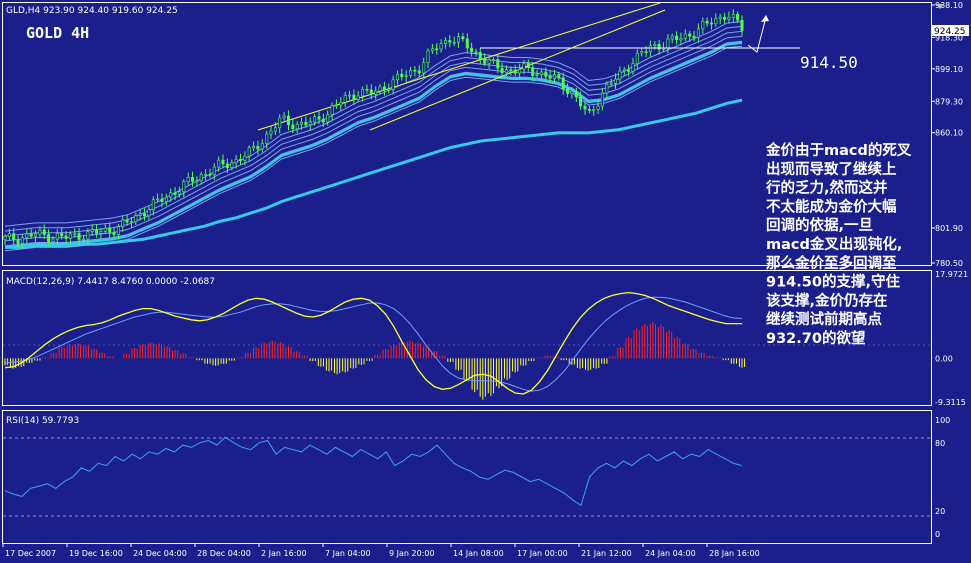 The height and width of the screenshot is (563, 971). Describe the element at coordinates (517, 70) in the screenshot. I see `channel-lower` at that location.